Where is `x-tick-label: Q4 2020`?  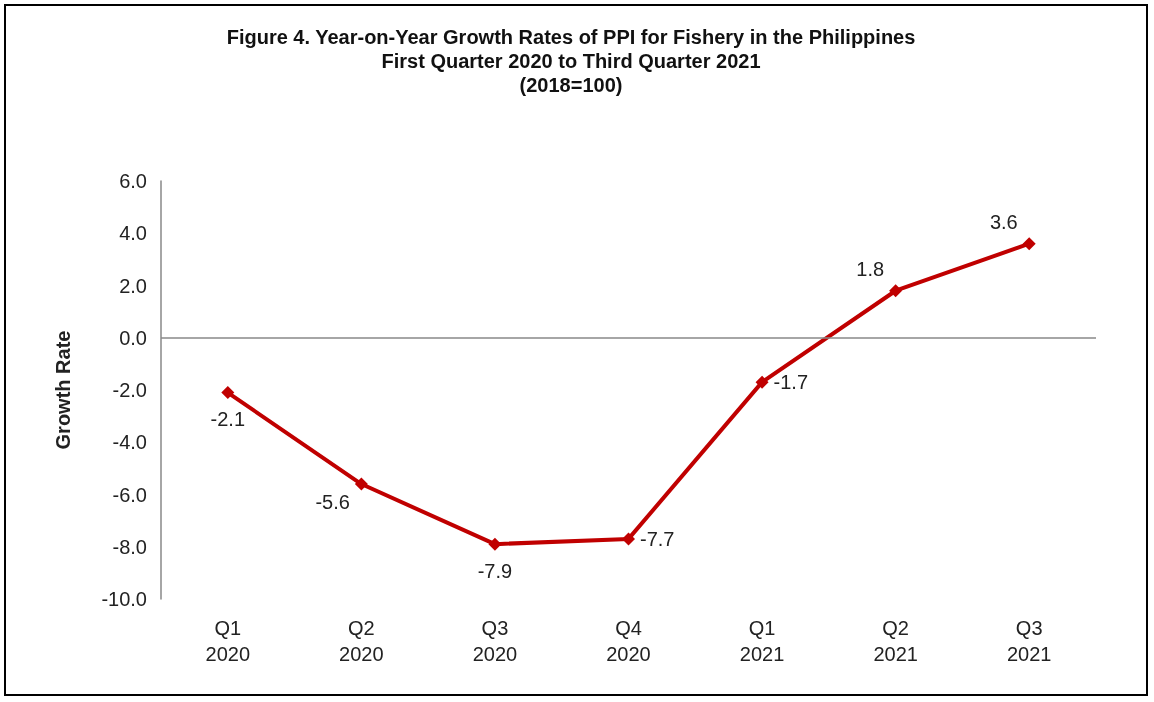 x-tick-label: Q4 2020 is located at coordinates (628, 641).